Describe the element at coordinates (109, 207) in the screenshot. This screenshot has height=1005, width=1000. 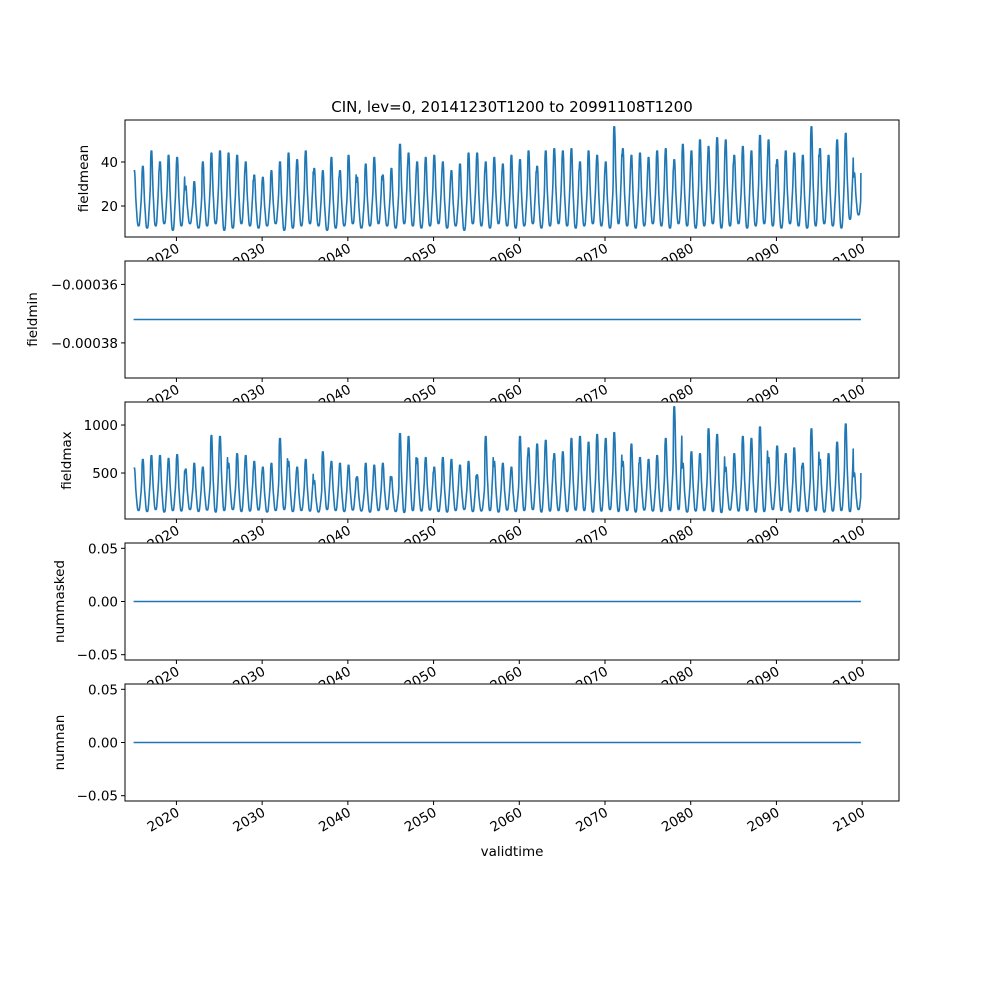
I see `y-tick-label: 20` at that location.